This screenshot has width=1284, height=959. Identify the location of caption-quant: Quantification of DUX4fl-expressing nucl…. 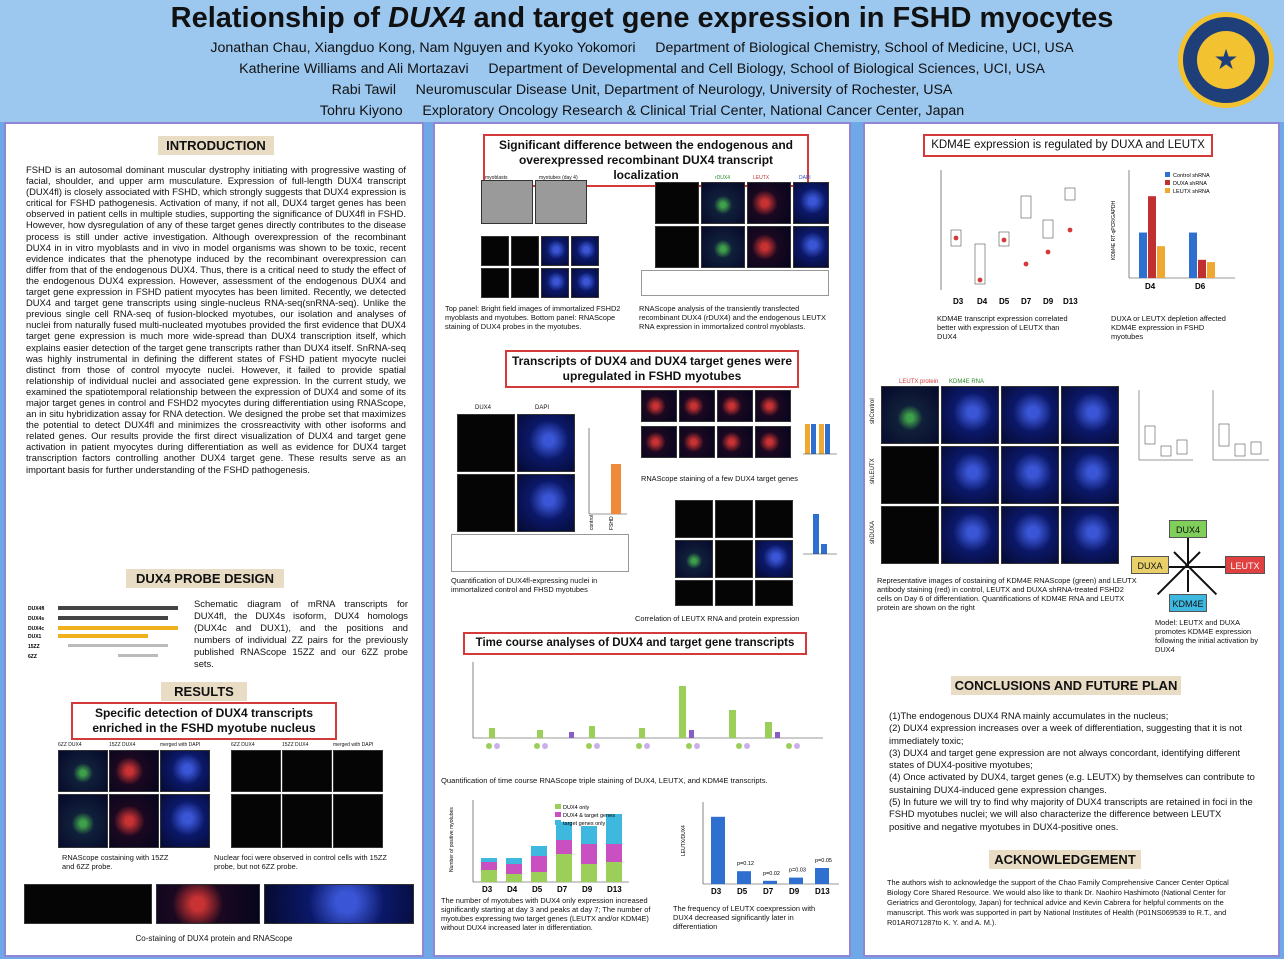
(524, 585).